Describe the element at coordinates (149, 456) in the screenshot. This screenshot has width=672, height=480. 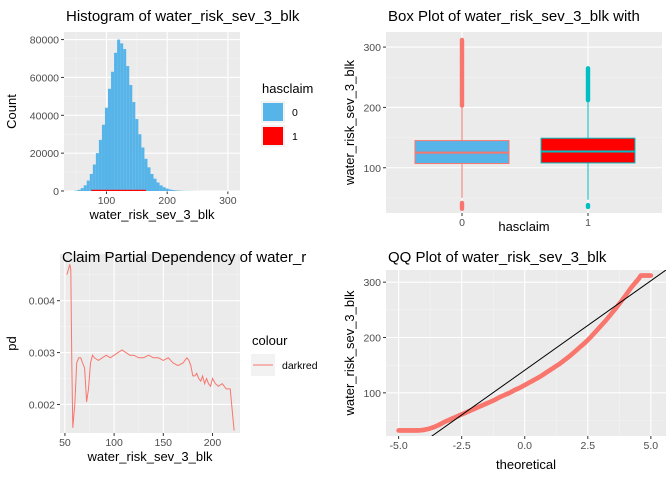
I see `pdp-x-axis-label: water_risk_sev_3_blk` at that location.